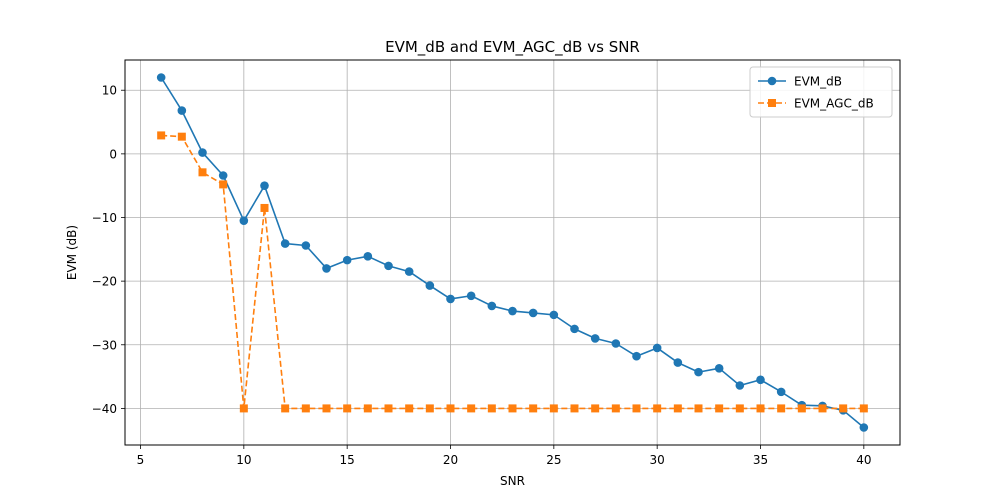 Image resolution: width=1000 pixels, height=500 pixels. What do you see at coordinates (818, 82) in the screenshot?
I see `legend-label: EVM_dB` at bounding box center [818, 82].